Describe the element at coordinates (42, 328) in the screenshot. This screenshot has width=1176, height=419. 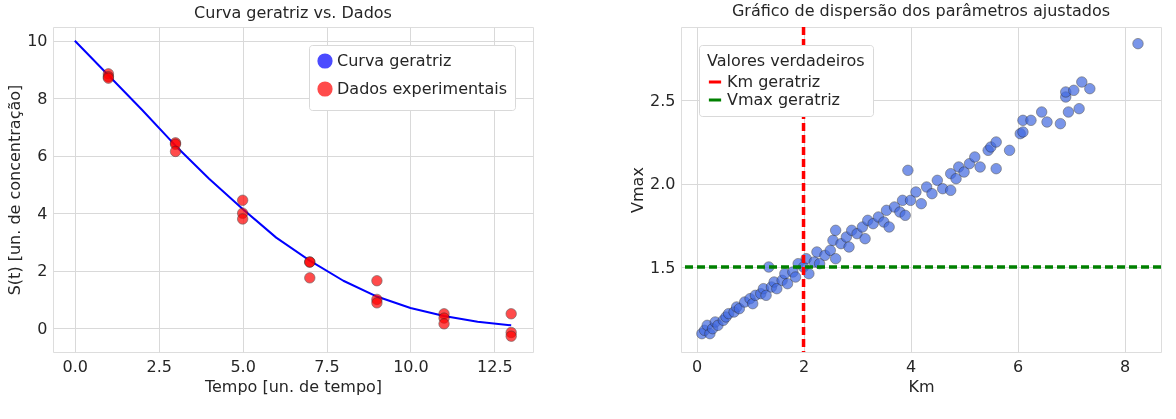
I see `y-tick-label: 0` at that location.